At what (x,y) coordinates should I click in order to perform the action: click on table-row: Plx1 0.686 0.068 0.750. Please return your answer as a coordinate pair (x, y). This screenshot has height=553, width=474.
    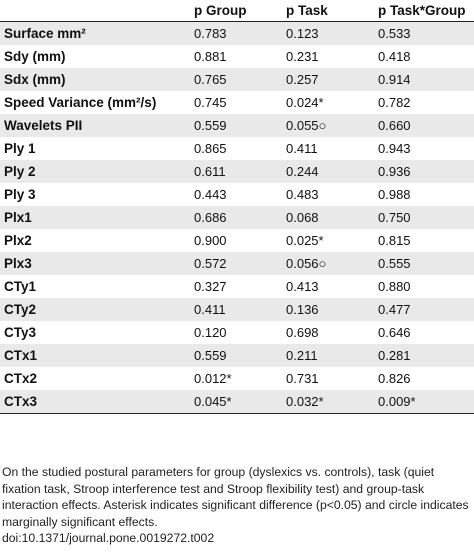
    Looking at the image, I should click on (237, 217).